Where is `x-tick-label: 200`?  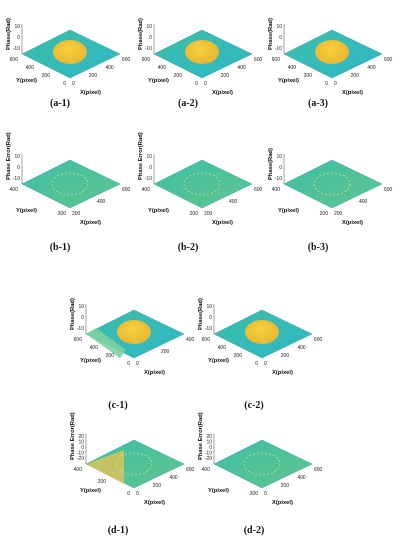
x-tick-label: 200 is located at coordinates (76, 214).